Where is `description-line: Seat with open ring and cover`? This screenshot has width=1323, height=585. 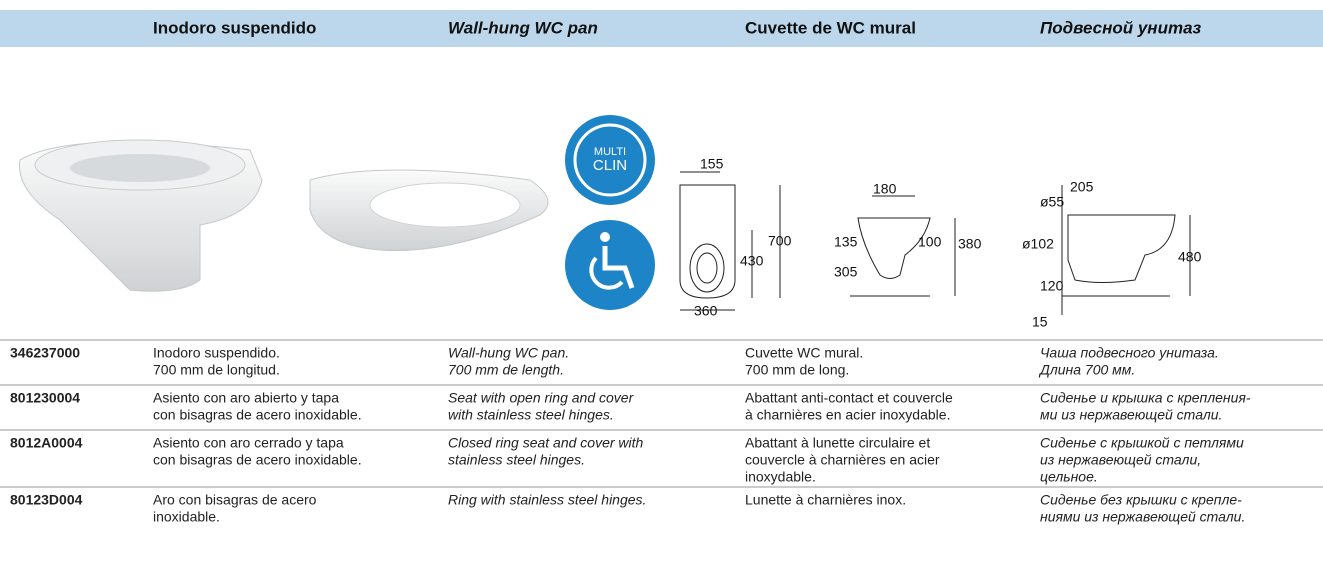 description-line: Seat with open ring and cover is located at coordinates (541, 398).